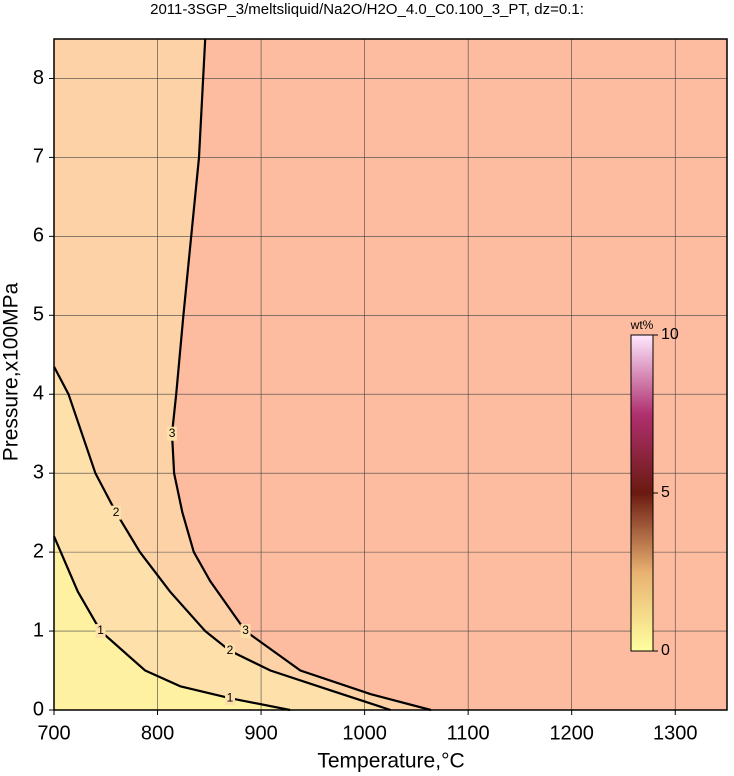  What do you see at coordinates (11, 371) in the screenshot?
I see `y-axis-label: Pressure,x100MPa` at bounding box center [11, 371].